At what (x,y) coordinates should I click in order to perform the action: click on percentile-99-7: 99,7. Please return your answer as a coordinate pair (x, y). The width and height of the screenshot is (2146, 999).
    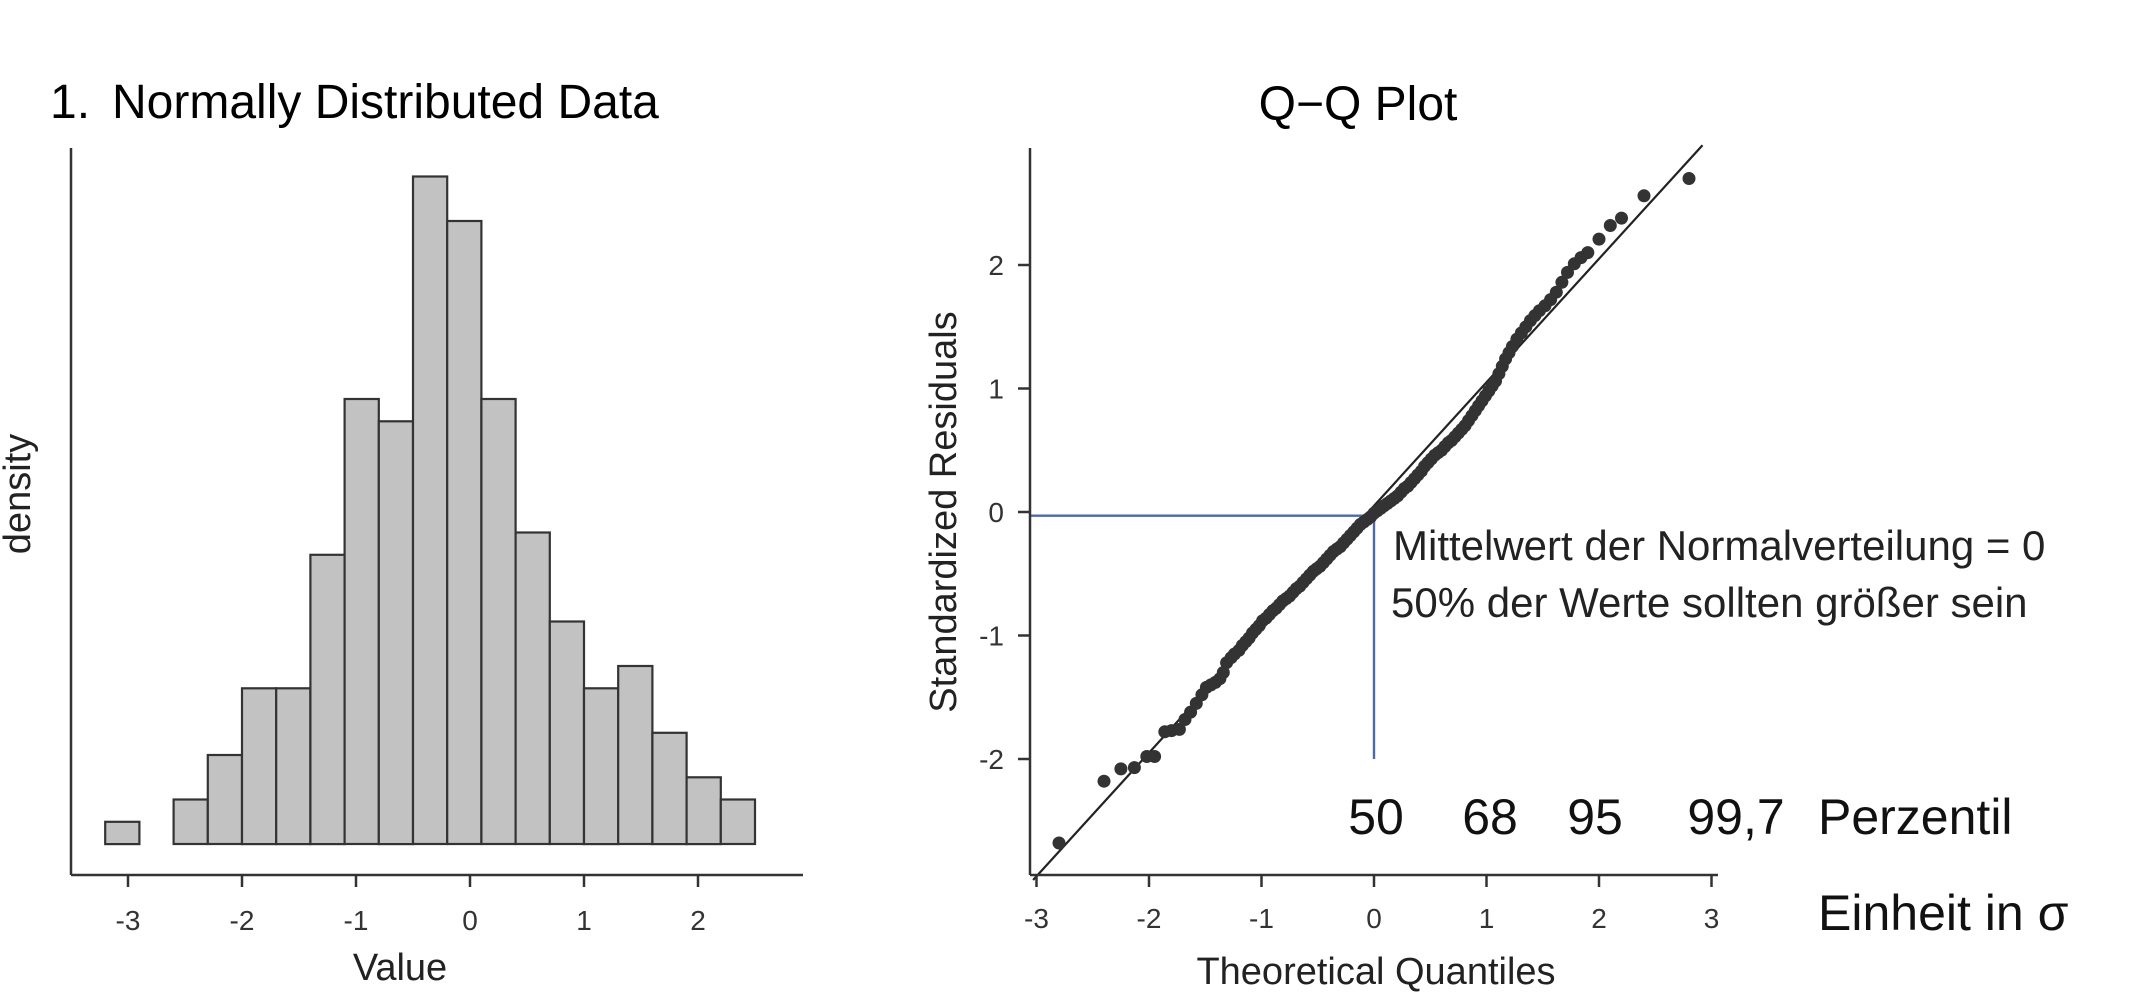
    Looking at the image, I should click on (1735, 817).